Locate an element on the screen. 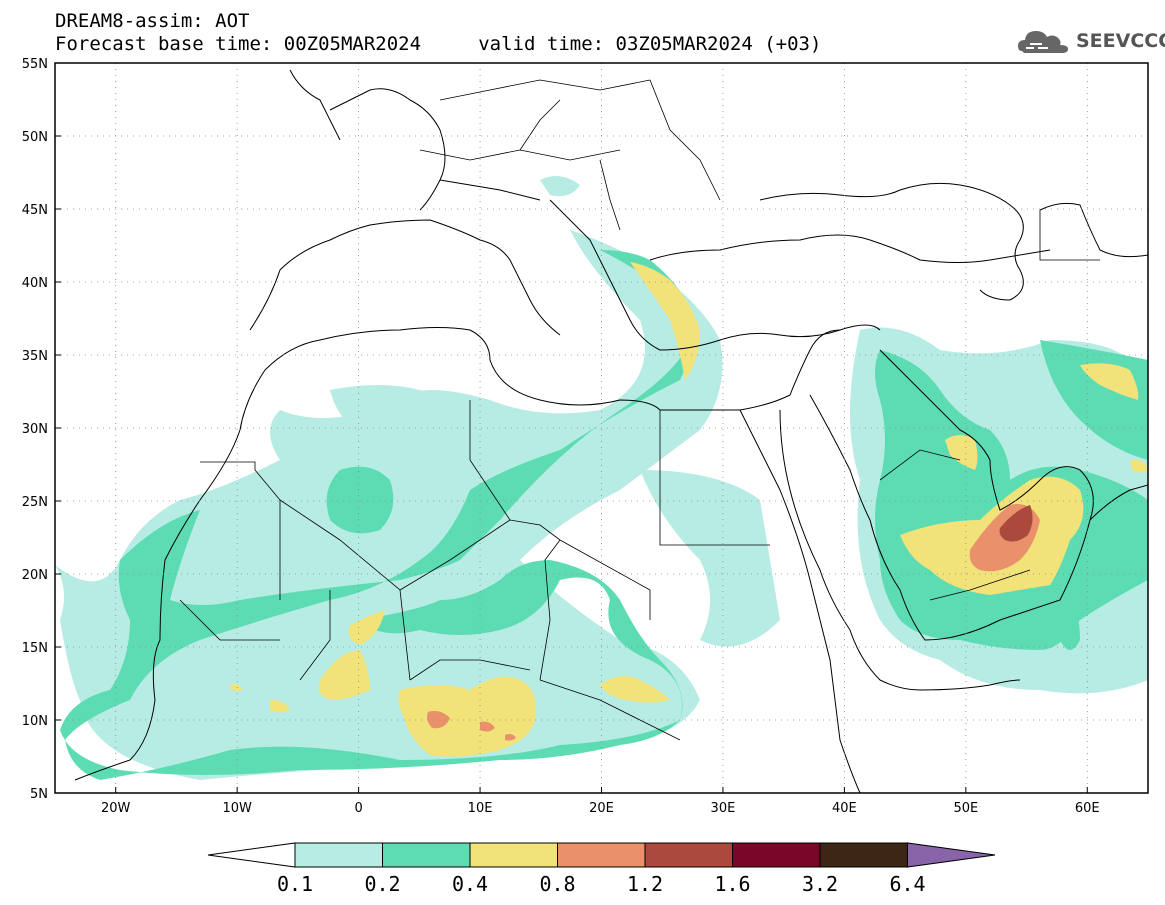 The height and width of the screenshot is (905, 1165). lon-tick-label: 20W is located at coordinates (116, 808).